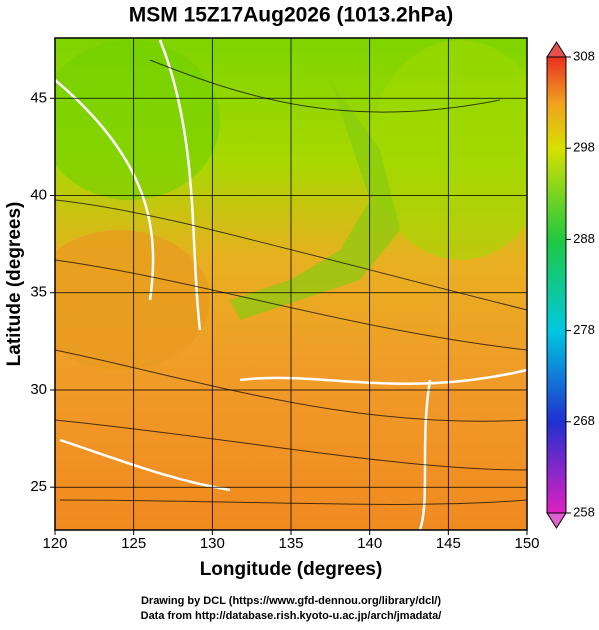  I want to click on x-axis-label: Longitude (degrees), so click(291, 569).